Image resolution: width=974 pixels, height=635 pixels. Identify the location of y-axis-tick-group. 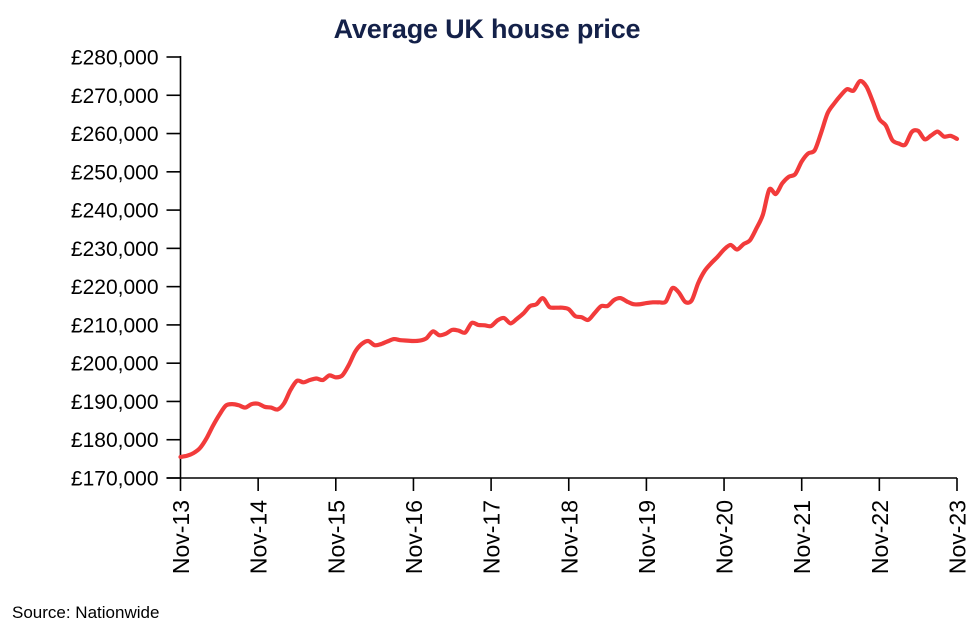
(173, 267).